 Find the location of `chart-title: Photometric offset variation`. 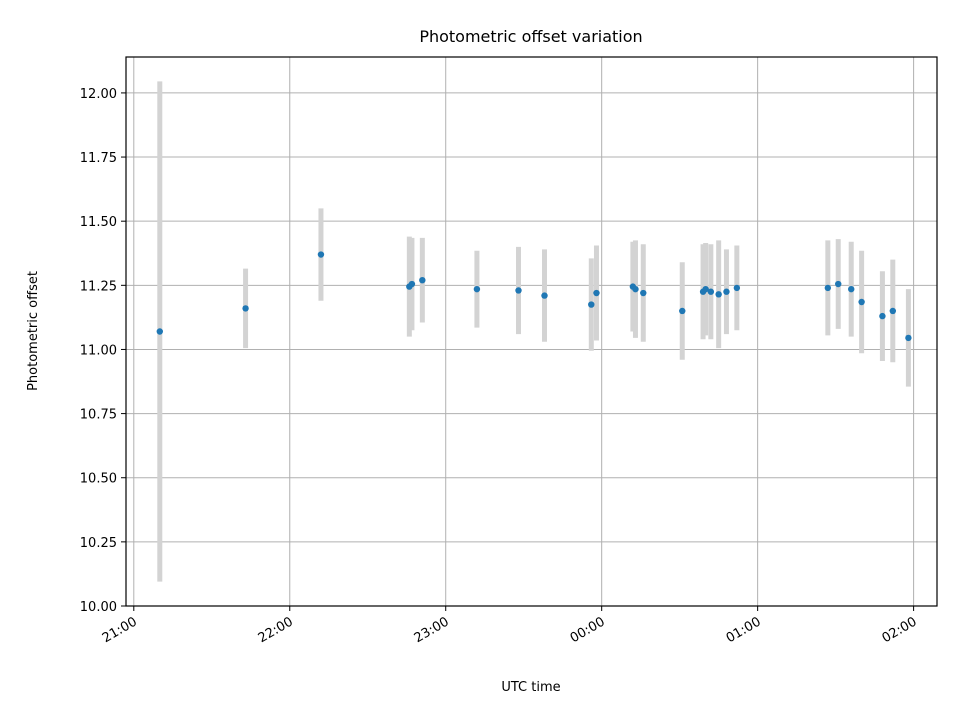

chart-title: Photometric offset variation is located at coordinates (530, 36).